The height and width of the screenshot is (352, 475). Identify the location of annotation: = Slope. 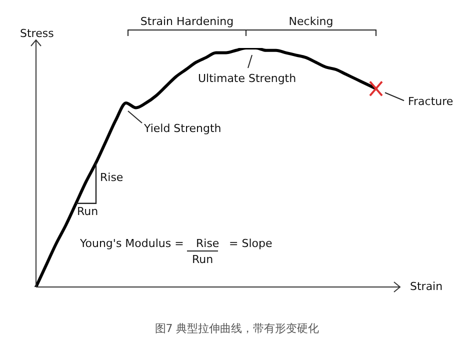
(250, 243).